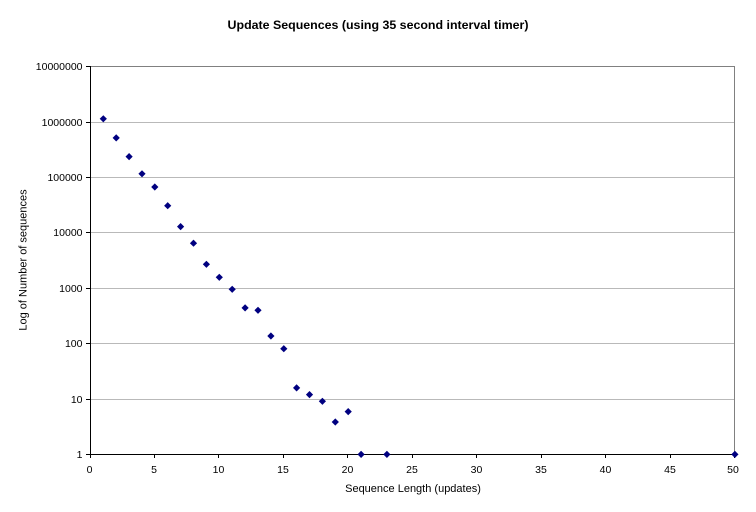 This screenshot has height=512, width=756. What do you see at coordinates (606, 470) in the screenshot?
I see `svg-text: 40` at bounding box center [606, 470].